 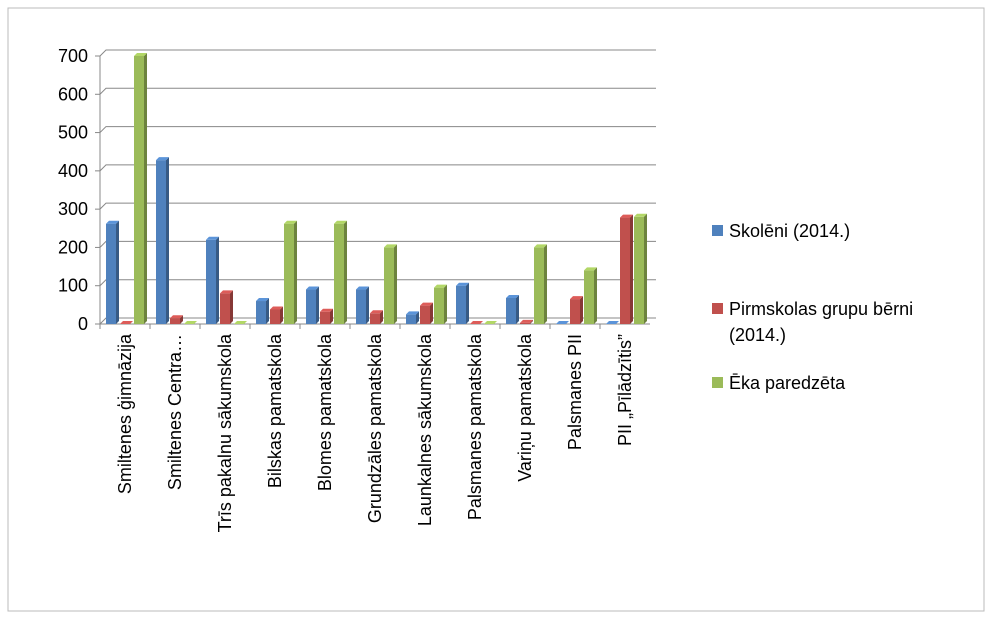 What do you see at coordinates (475, 426) in the screenshot?
I see `x-tick-label: Palsmanes pamatskola` at bounding box center [475, 426].